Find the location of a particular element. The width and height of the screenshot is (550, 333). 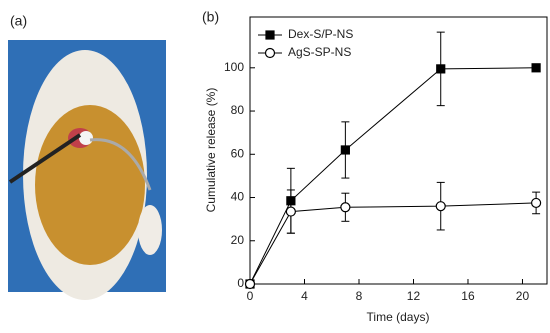

y-axis-label: Cumulative release (%) is located at coordinates (211, 150).